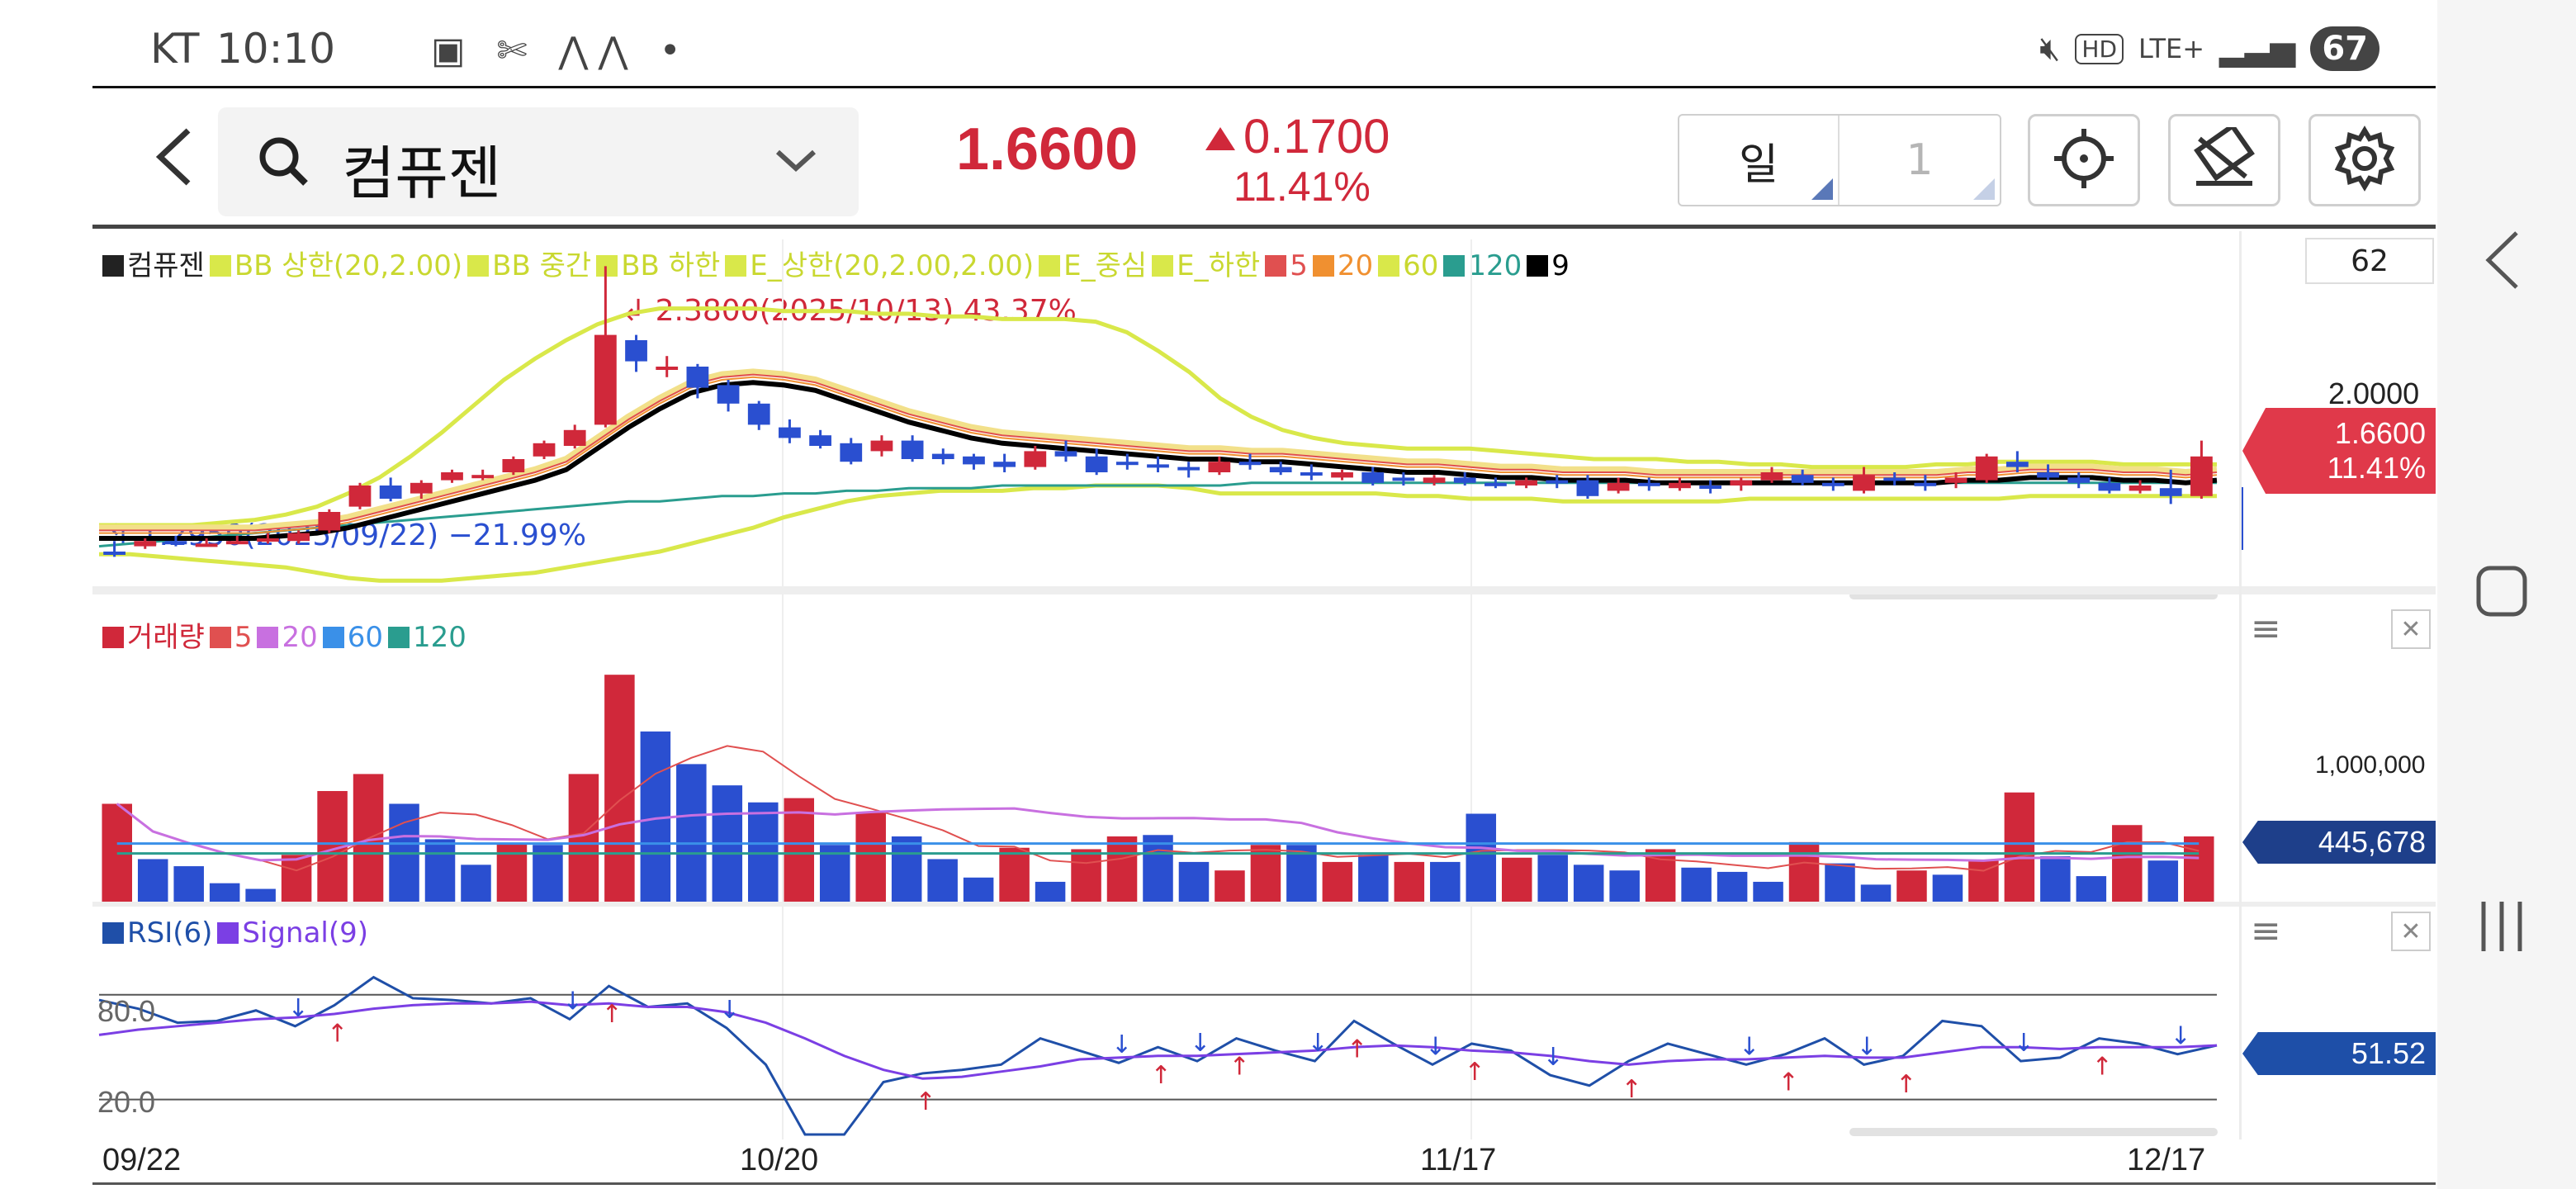  What do you see at coordinates (2266, 629) in the screenshot?
I see `volume-panel-menu-icon: ≡` at bounding box center [2266, 629].